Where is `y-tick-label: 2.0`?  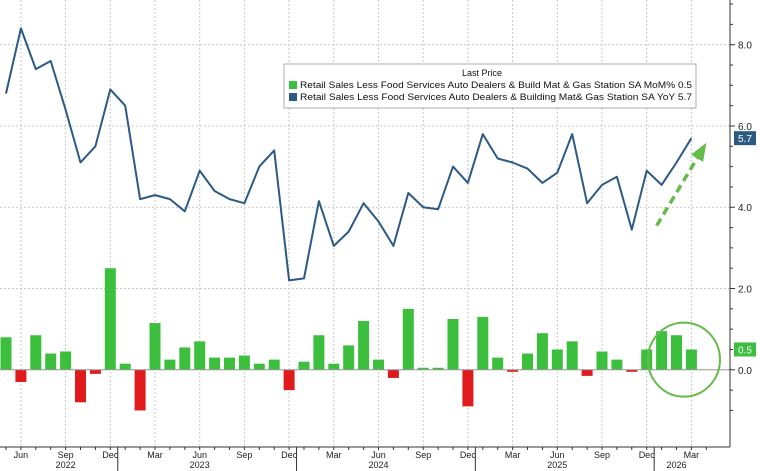 y-tick-label: 2.0 is located at coordinates (745, 290).